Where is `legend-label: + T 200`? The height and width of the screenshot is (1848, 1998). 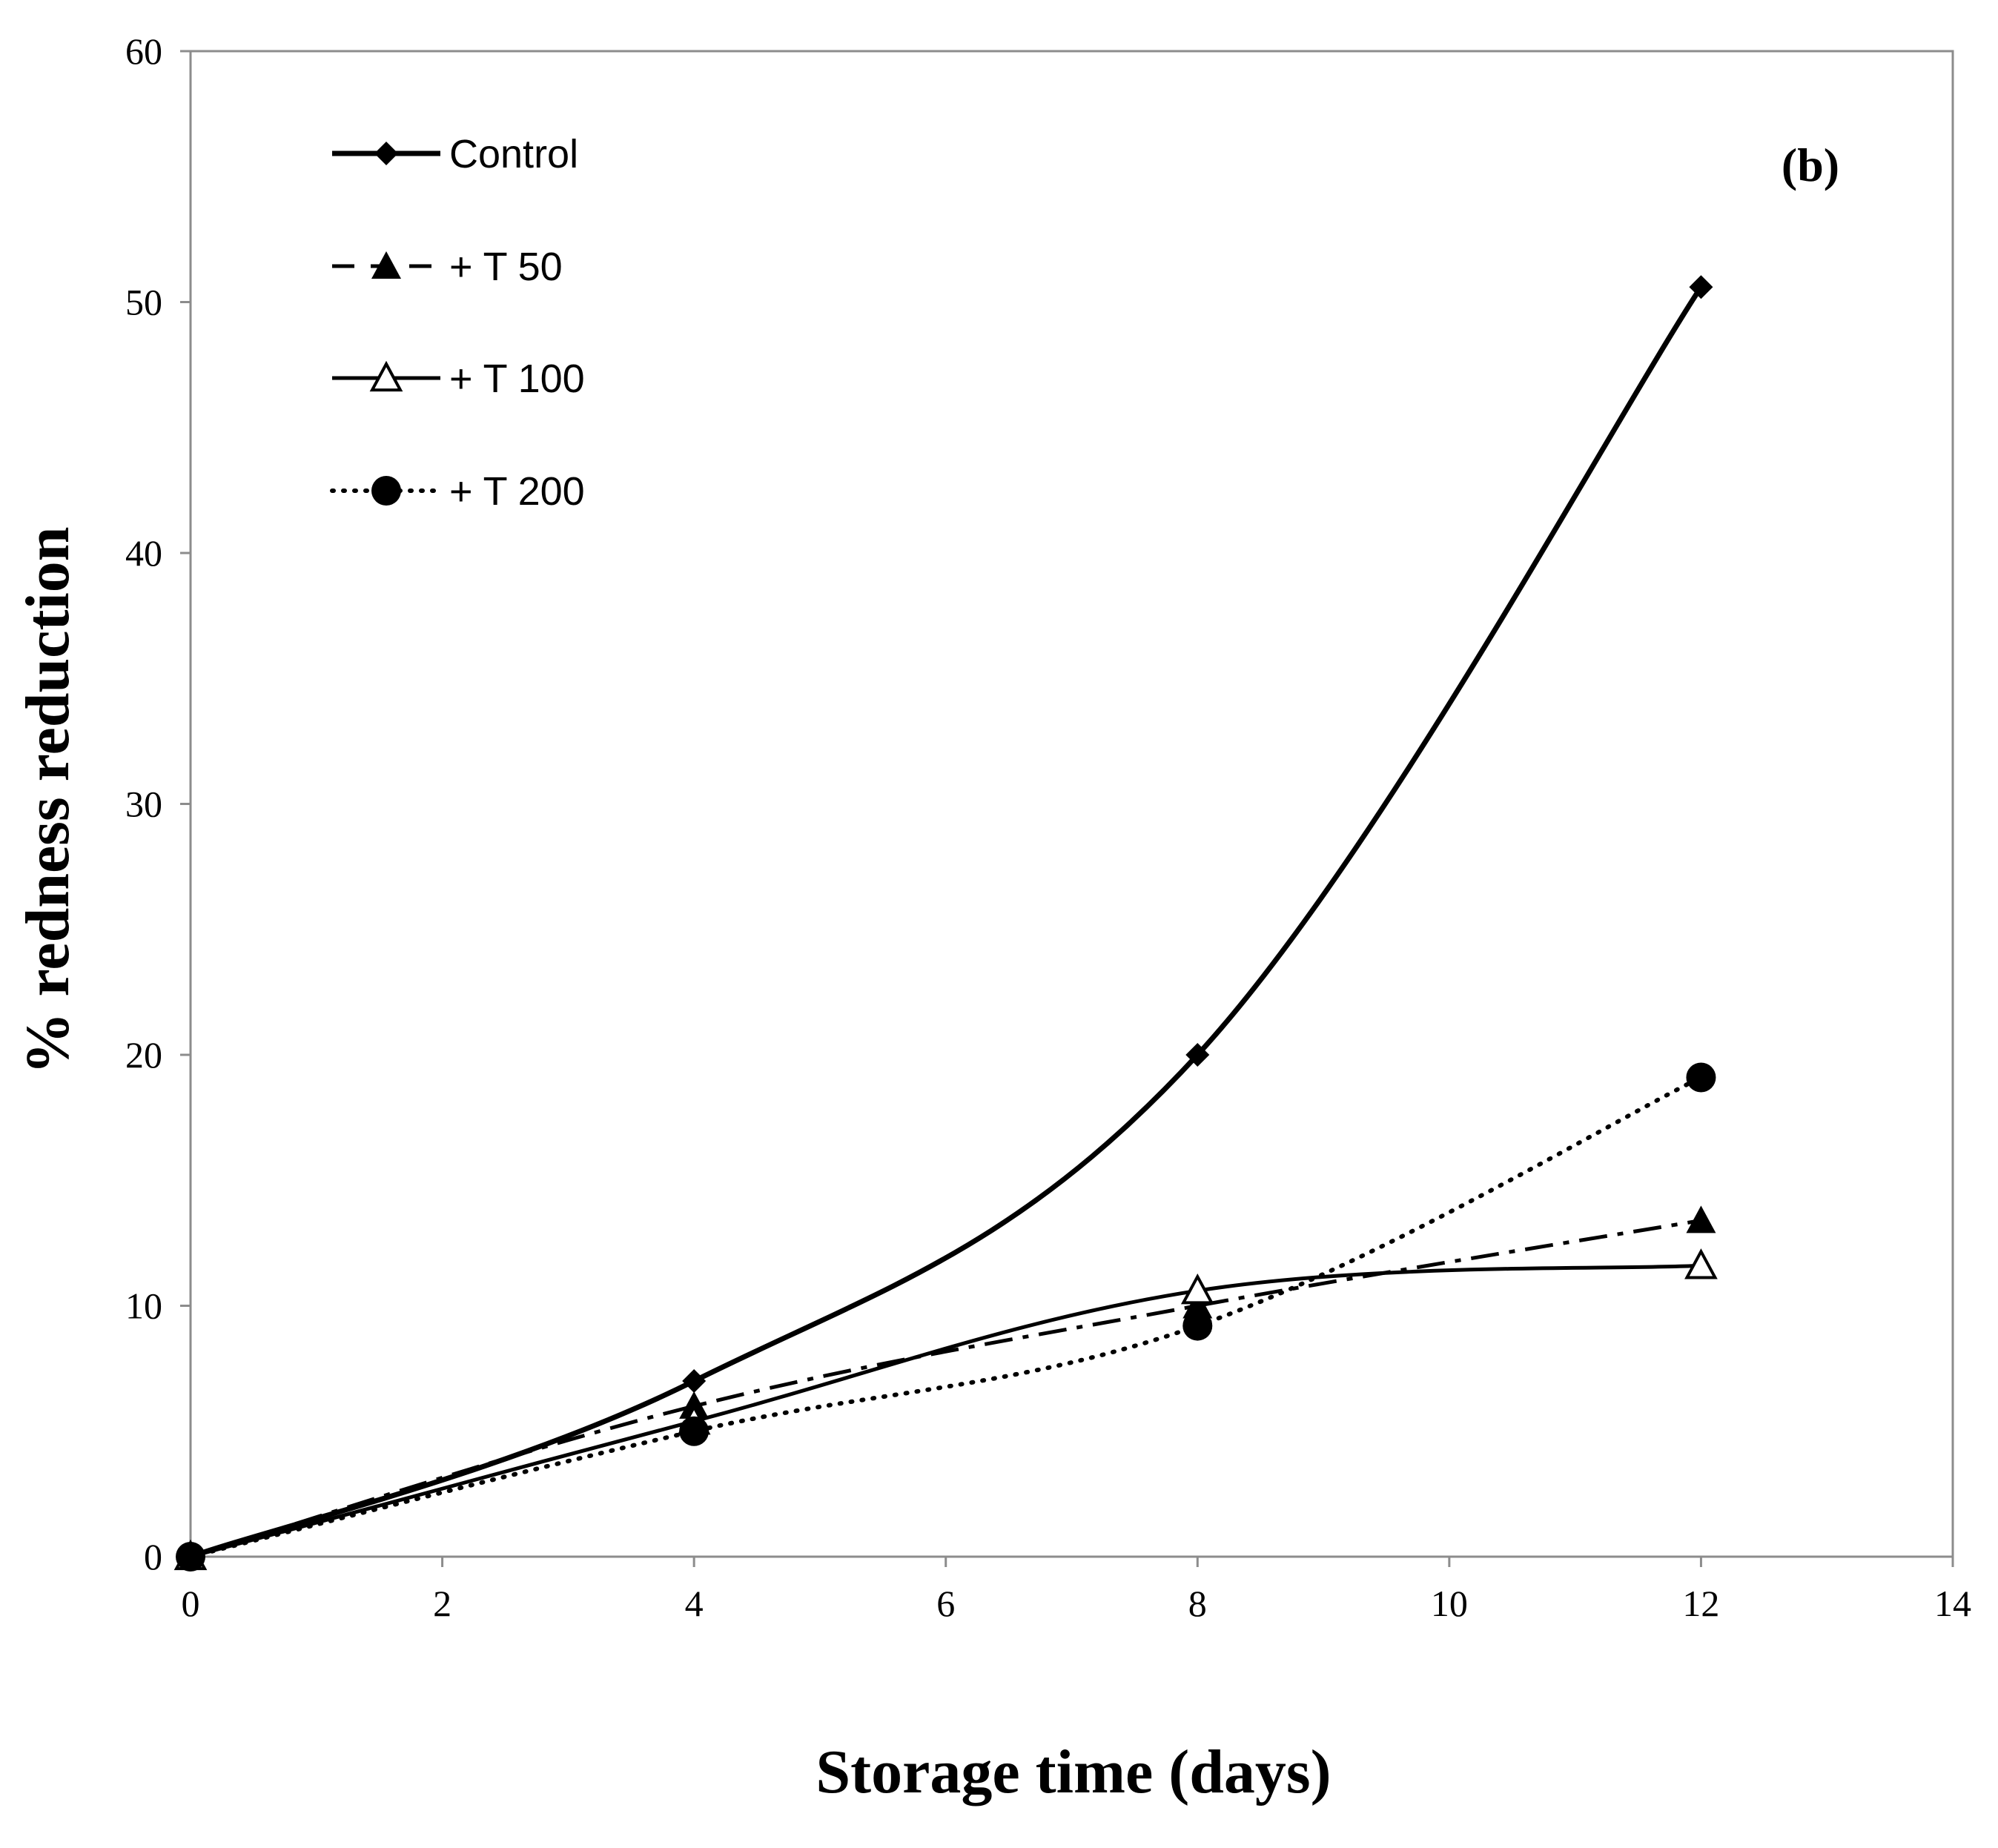
legend-label: + T 200 is located at coordinates (517, 491).